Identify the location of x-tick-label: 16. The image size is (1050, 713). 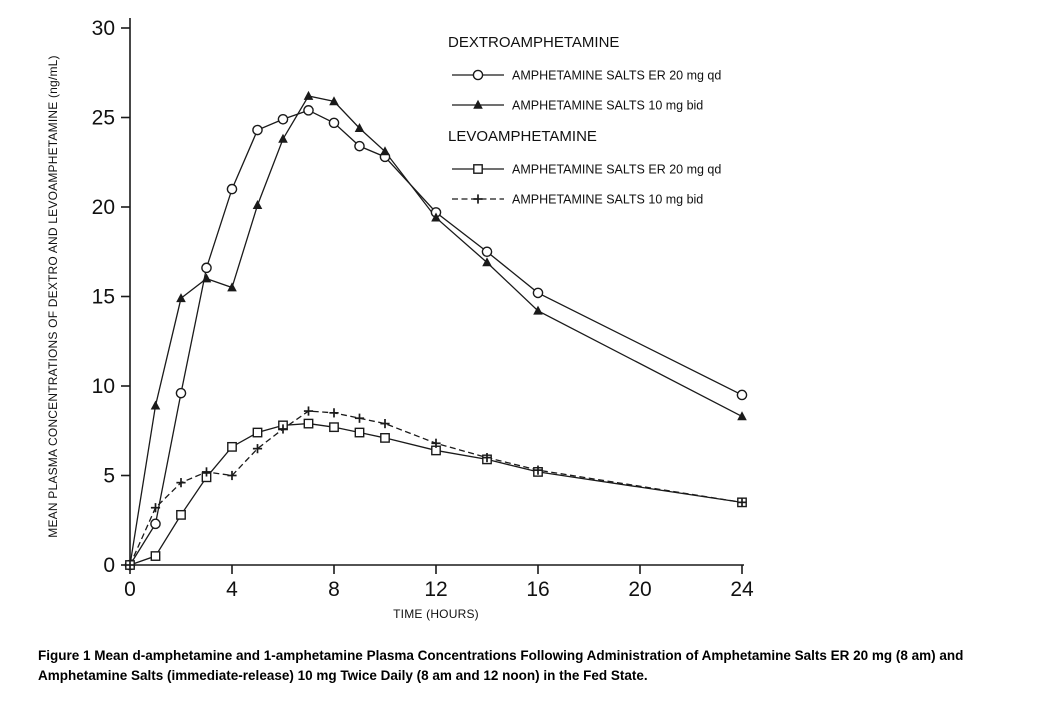
(537, 589).